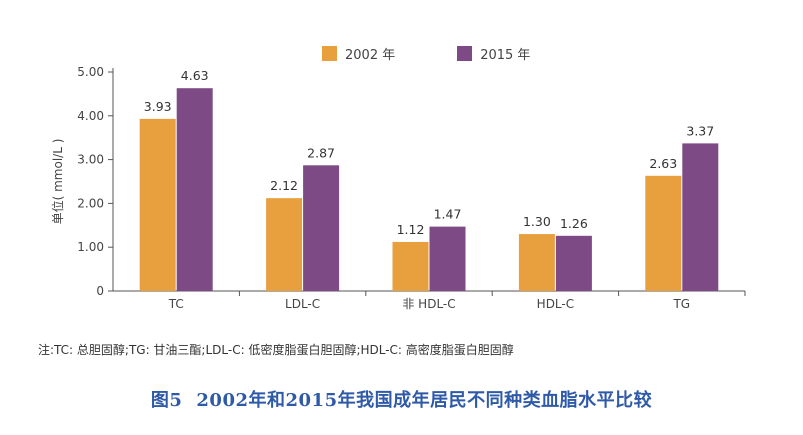 Image resolution: width=803 pixels, height=435 pixels. What do you see at coordinates (90, 160) in the screenshot?
I see `y-tick-label: 3.00` at bounding box center [90, 160].